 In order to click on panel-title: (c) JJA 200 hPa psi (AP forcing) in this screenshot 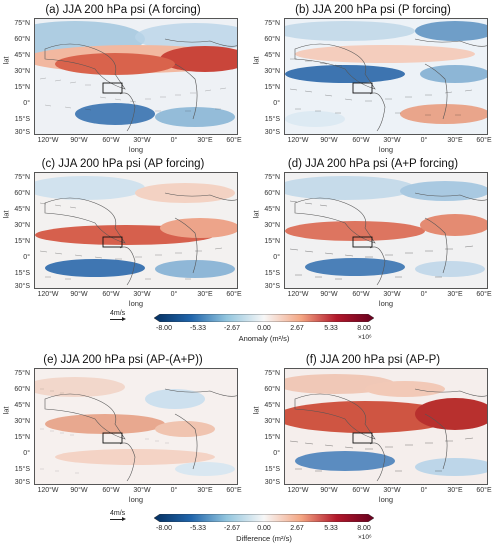, I will do `click(123, 164)`.